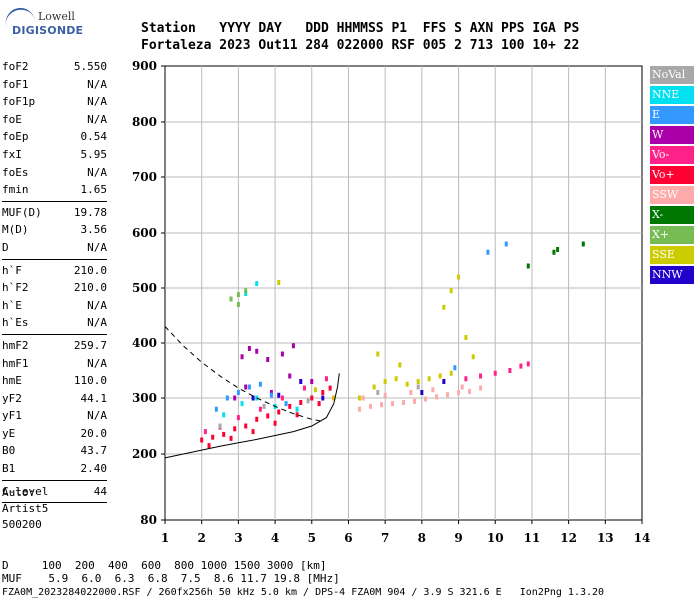 Image resolution: width=700 pixels, height=600 pixels. Describe the element at coordinates (94, 469) in the screenshot. I see `param-value: 2.40` at that location.